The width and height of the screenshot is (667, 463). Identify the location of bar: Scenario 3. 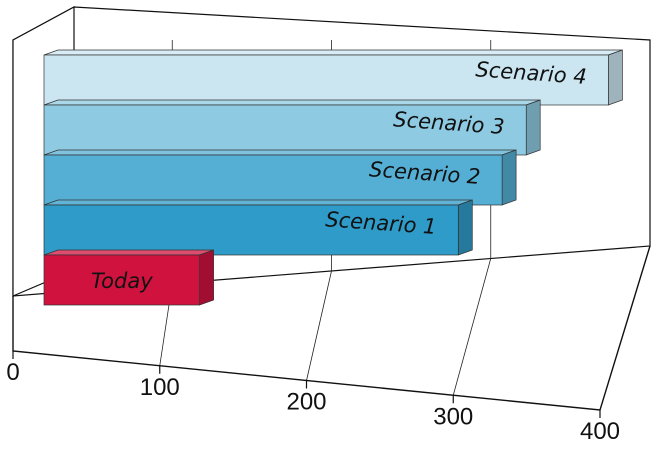
(292, 127).